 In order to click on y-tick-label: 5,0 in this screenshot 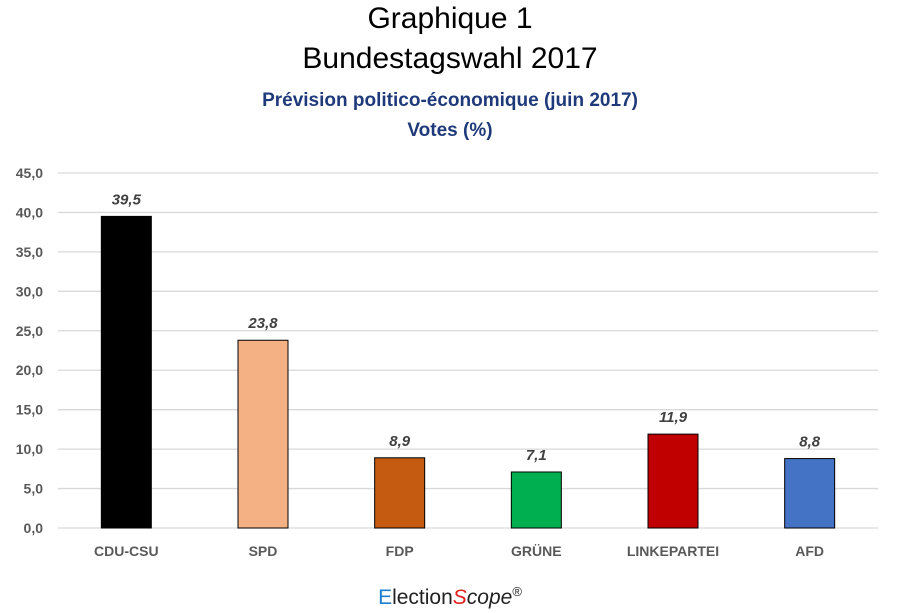, I will do `click(34, 489)`.